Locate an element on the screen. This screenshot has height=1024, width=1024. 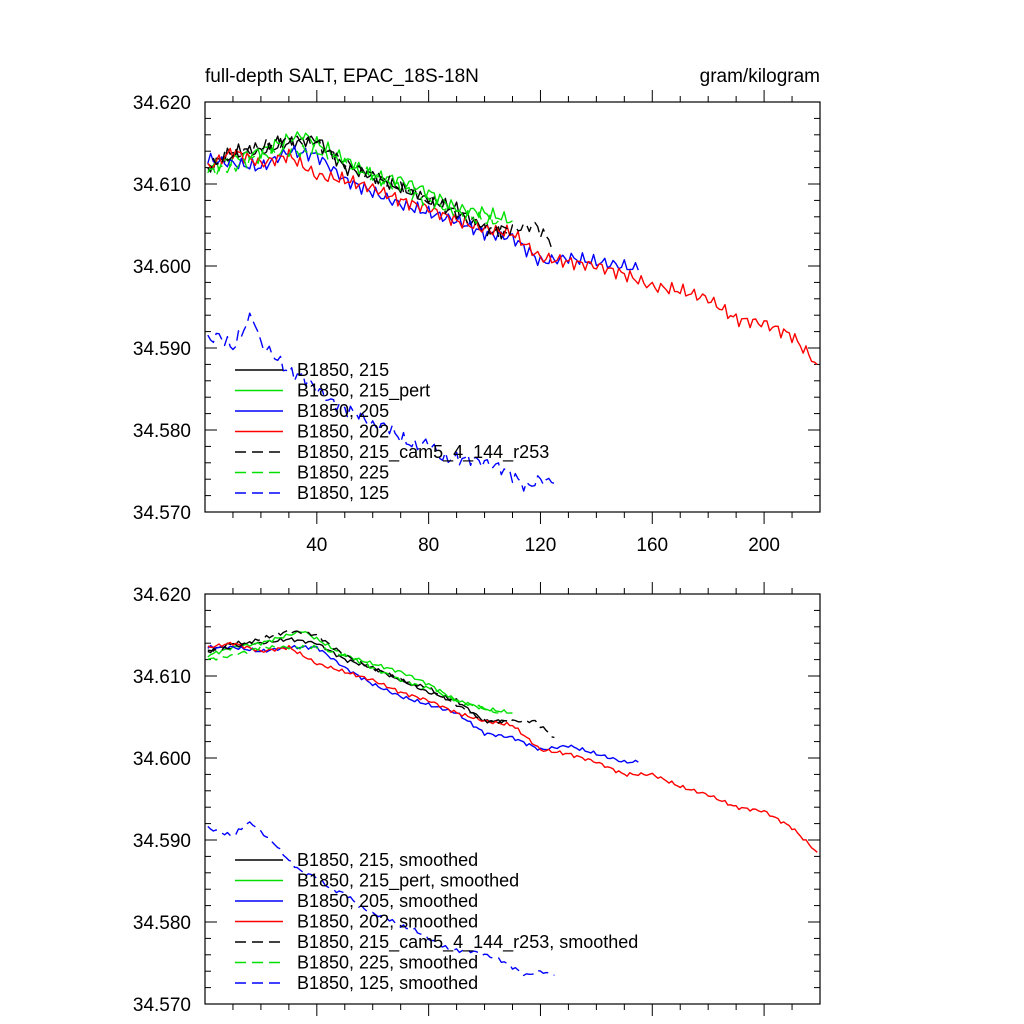
legend-label: B1850, 205 is located at coordinates (343, 411).